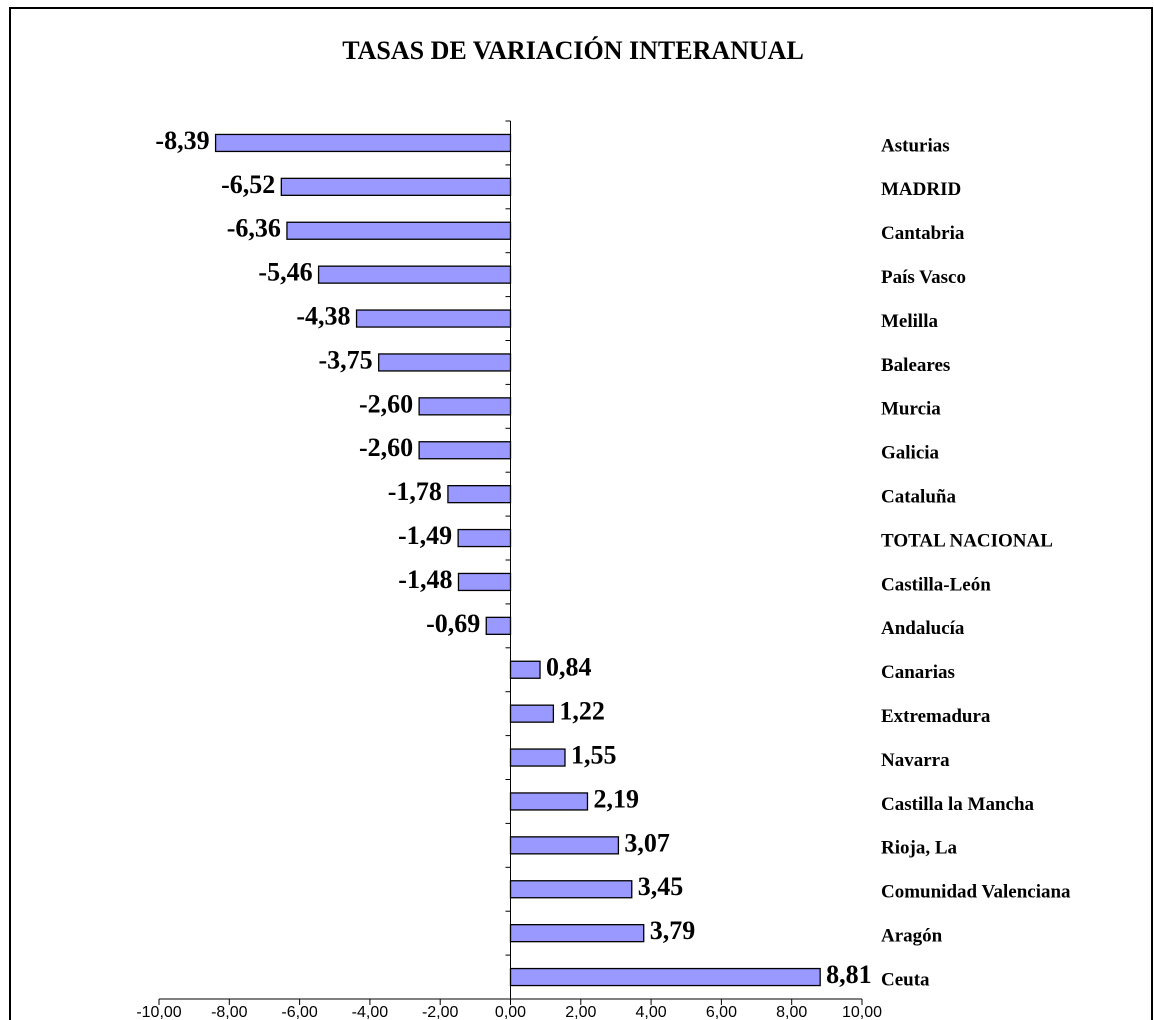 The image size is (1154, 1020). What do you see at coordinates (862, 1012) in the screenshot?
I see `x-tick-label: 10,00` at bounding box center [862, 1012].